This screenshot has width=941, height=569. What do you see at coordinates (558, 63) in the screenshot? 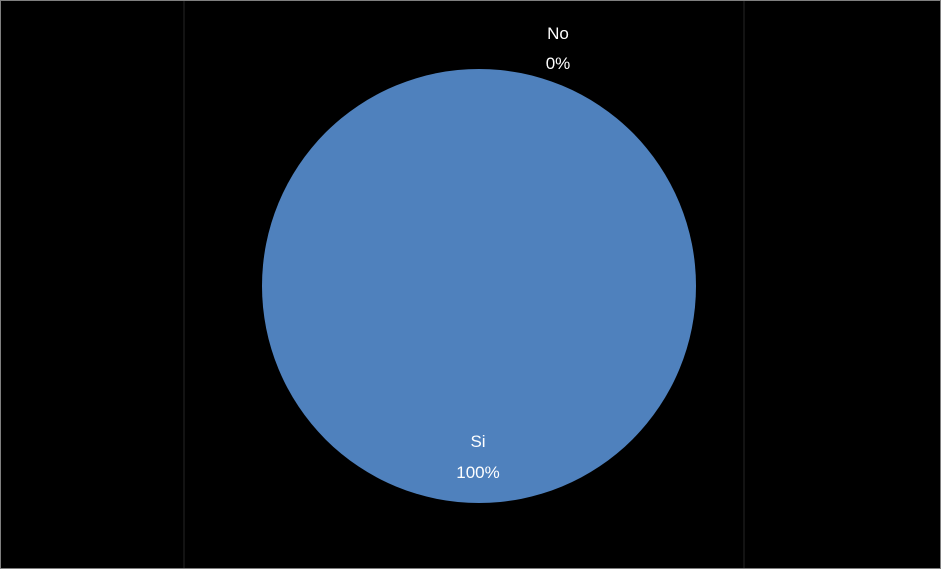
I see `slice-label-no-percent: 0%` at bounding box center [558, 63].